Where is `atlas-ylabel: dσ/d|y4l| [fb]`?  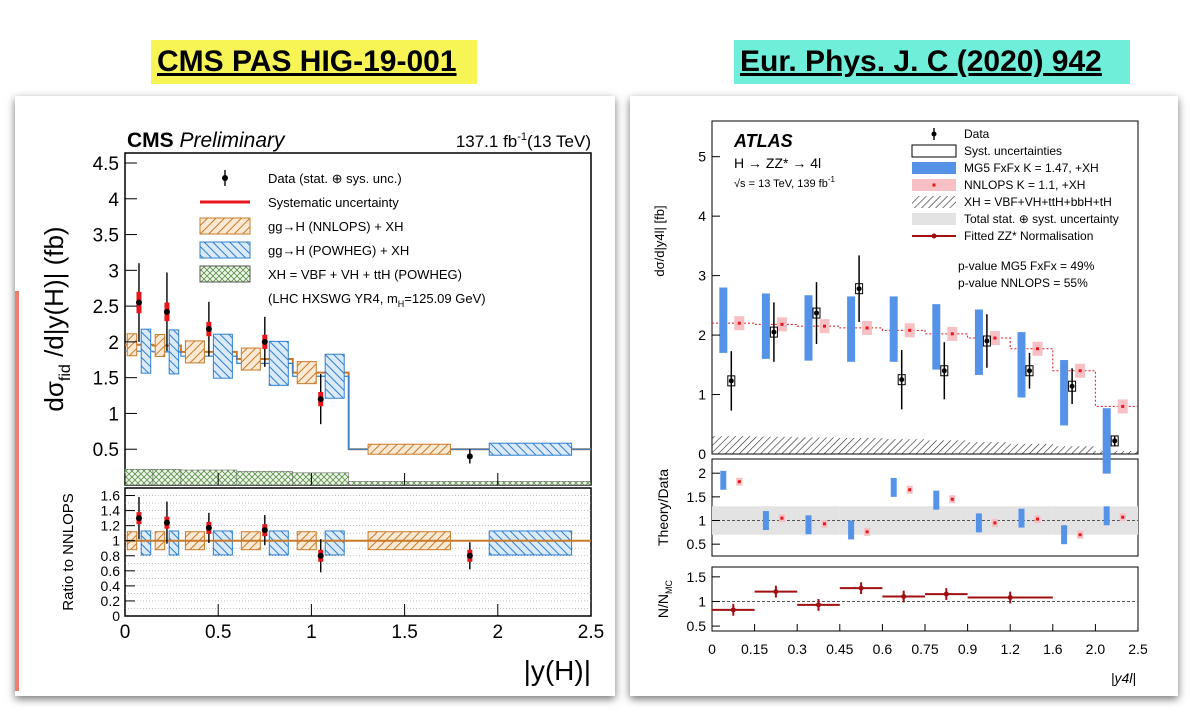 atlas-ylabel: dσ/d|y4l| [fb] is located at coordinates (659, 240).